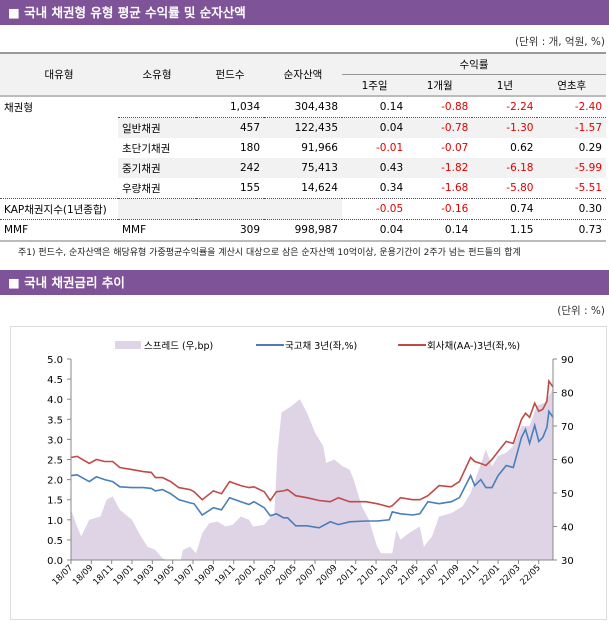  Describe the element at coordinates (18, 107) in the screenshot. I see `cell-major: 채권형` at that location.